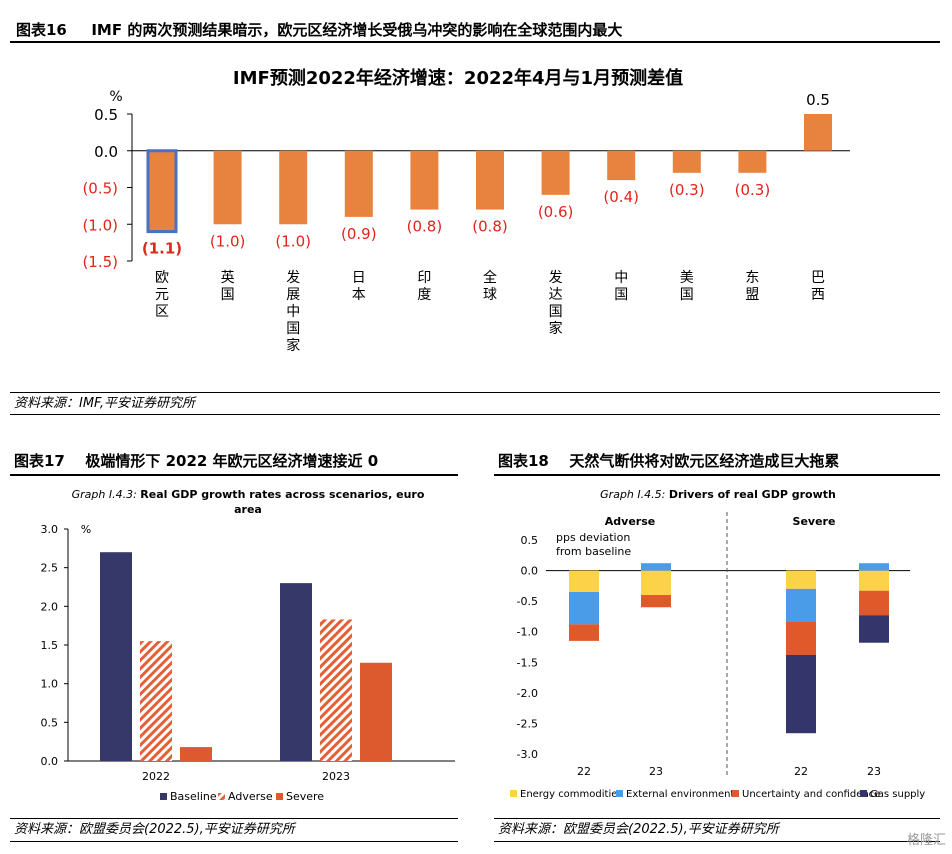 The height and width of the screenshot is (854, 952). Describe the element at coordinates (228, 286) in the screenshot. I see `fig16-category-label: 英国` at that location.